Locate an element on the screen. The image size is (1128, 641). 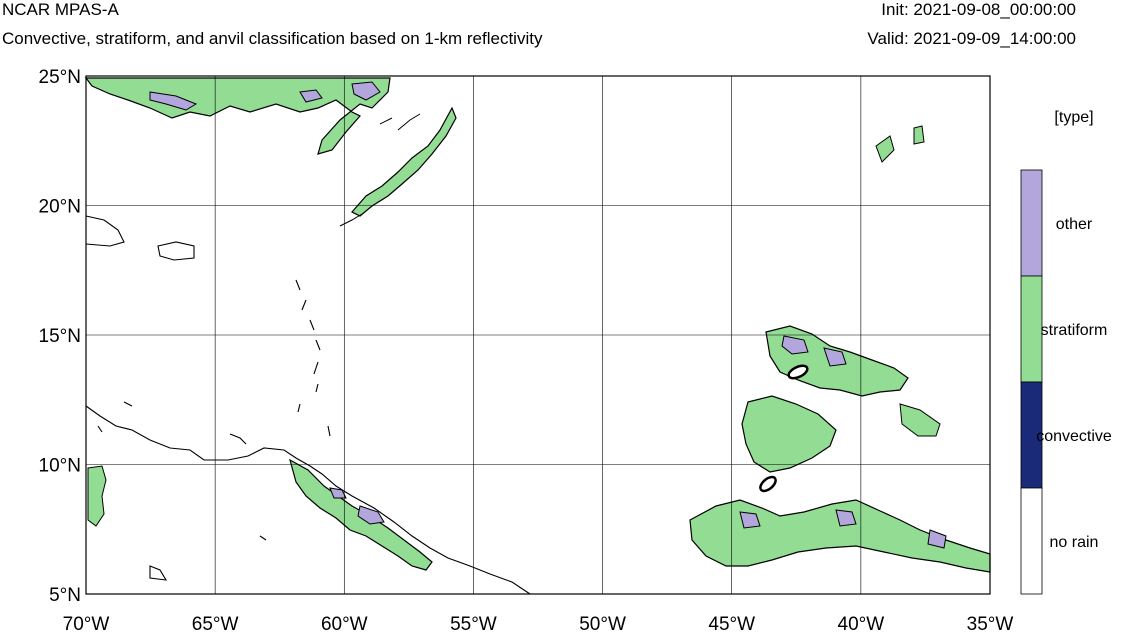
legend-label: stratiform is located at coordinates (1074, 330).